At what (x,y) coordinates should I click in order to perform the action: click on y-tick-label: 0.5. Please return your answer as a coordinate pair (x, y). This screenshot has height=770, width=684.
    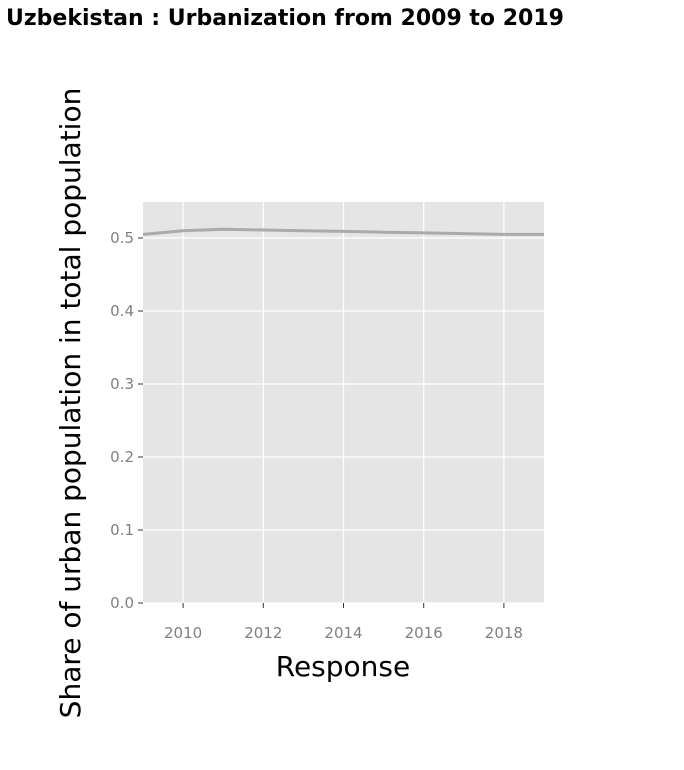
    Looking at the image, I should click on (122, 238).